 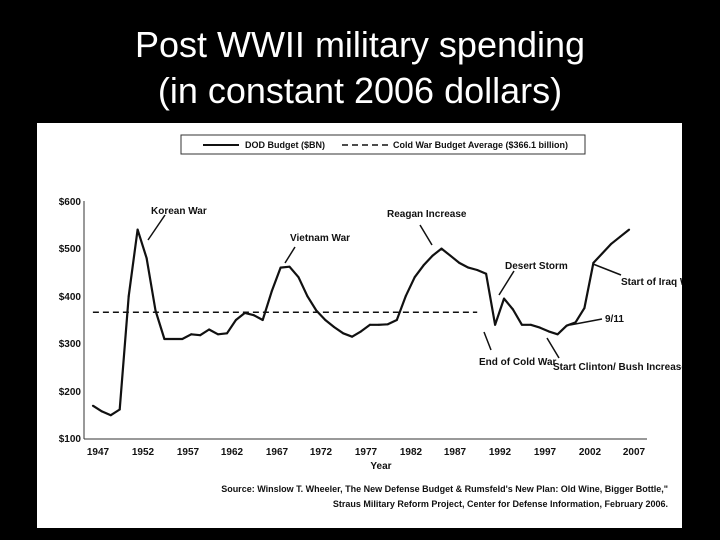 What do you see at coordinates (70, 297) in the screenshot?
I see `y-tick-label: $400` at bounding box center [70, 297].